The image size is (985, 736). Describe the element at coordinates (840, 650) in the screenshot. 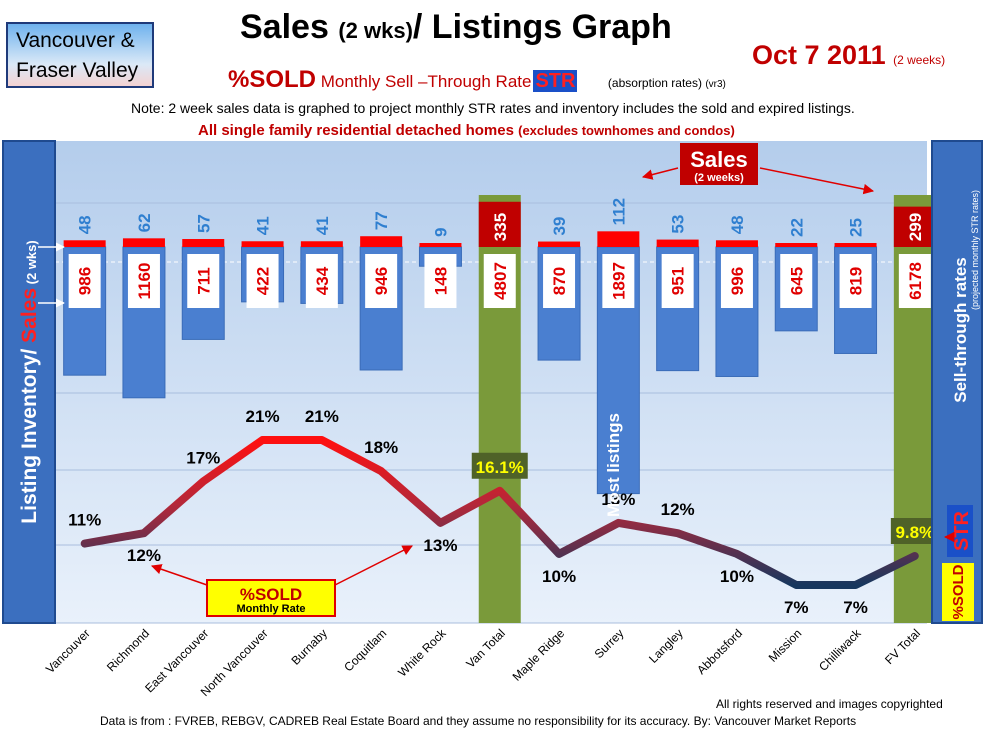

I see `x-tick-label-chilliwack: Chilliwack` at that location.